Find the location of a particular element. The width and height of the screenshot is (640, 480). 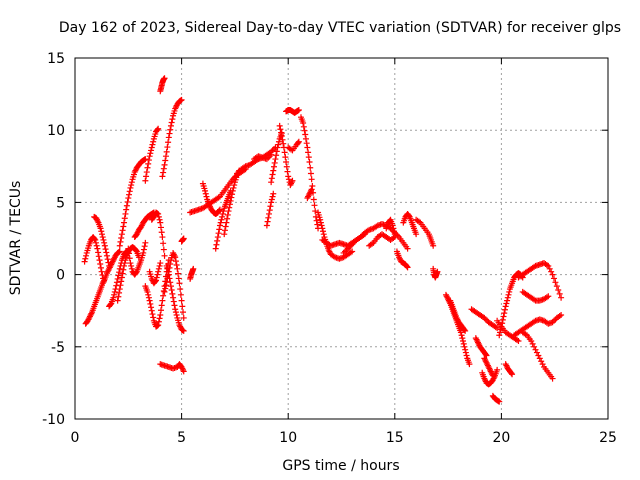

y-axis-label: SDTVAR / TECUs is located at coordinates (16, 238).